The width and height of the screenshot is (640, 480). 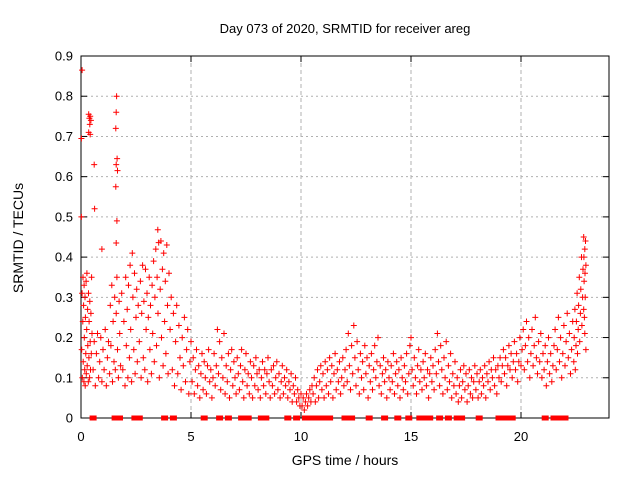 I want to click on y-tick-label: 0.1, so click(x=64, y=377).